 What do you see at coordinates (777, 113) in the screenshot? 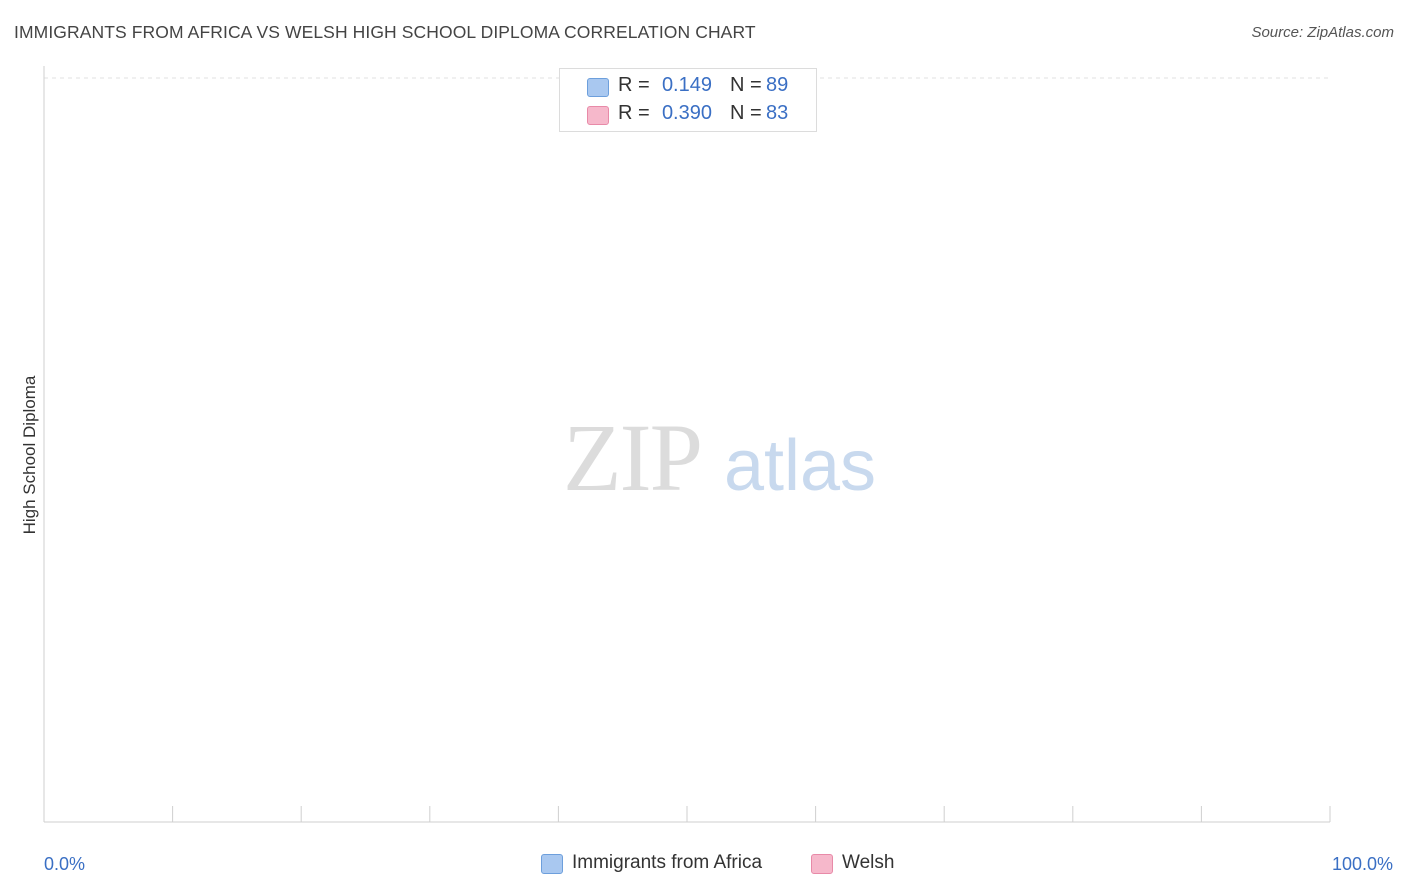
I see `legend-n-value: 83` at bounding box center [777, 113].